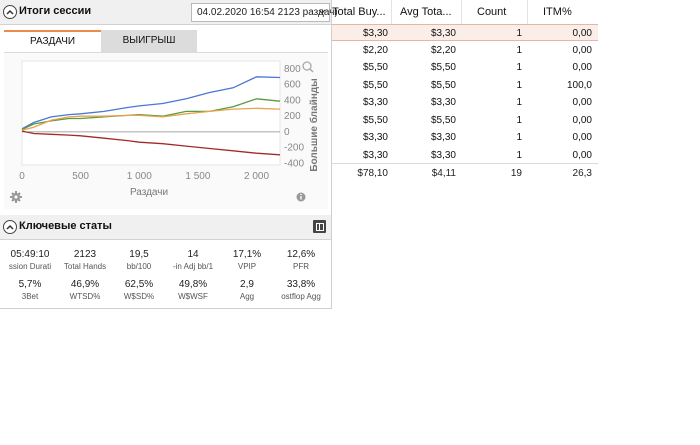  Describe the element at coordinates (52, 41) in the screenshot. I see `tab-hands: РАЗДАЧИ` at that location.